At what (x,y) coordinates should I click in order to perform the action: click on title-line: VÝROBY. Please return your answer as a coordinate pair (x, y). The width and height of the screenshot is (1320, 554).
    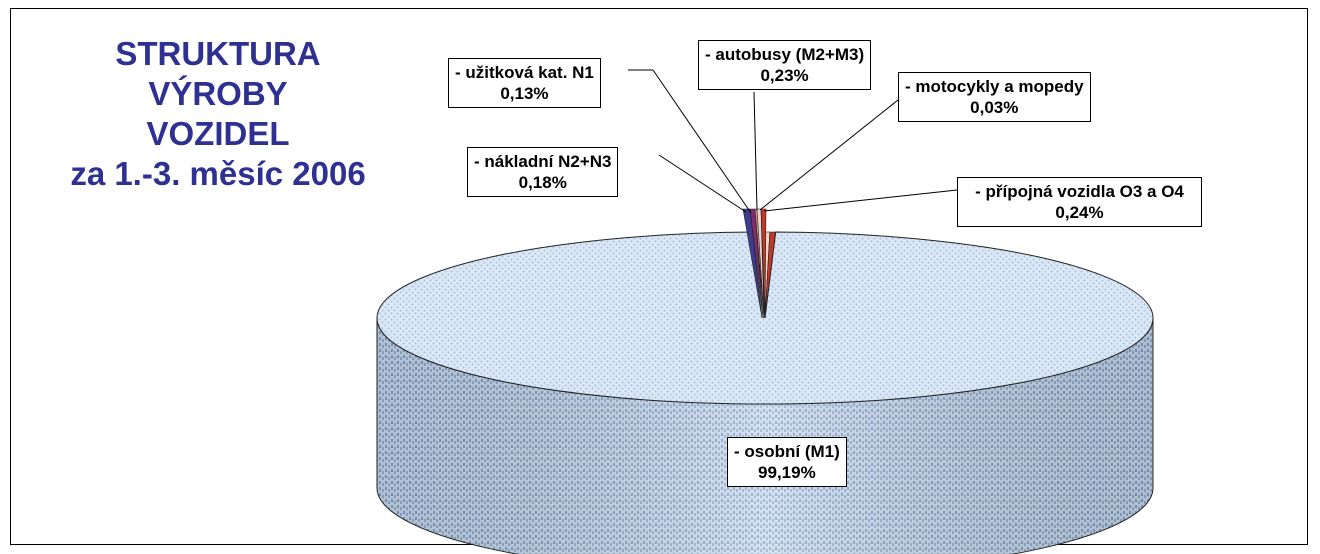
    Looking at the image, I should click on (218, 93).